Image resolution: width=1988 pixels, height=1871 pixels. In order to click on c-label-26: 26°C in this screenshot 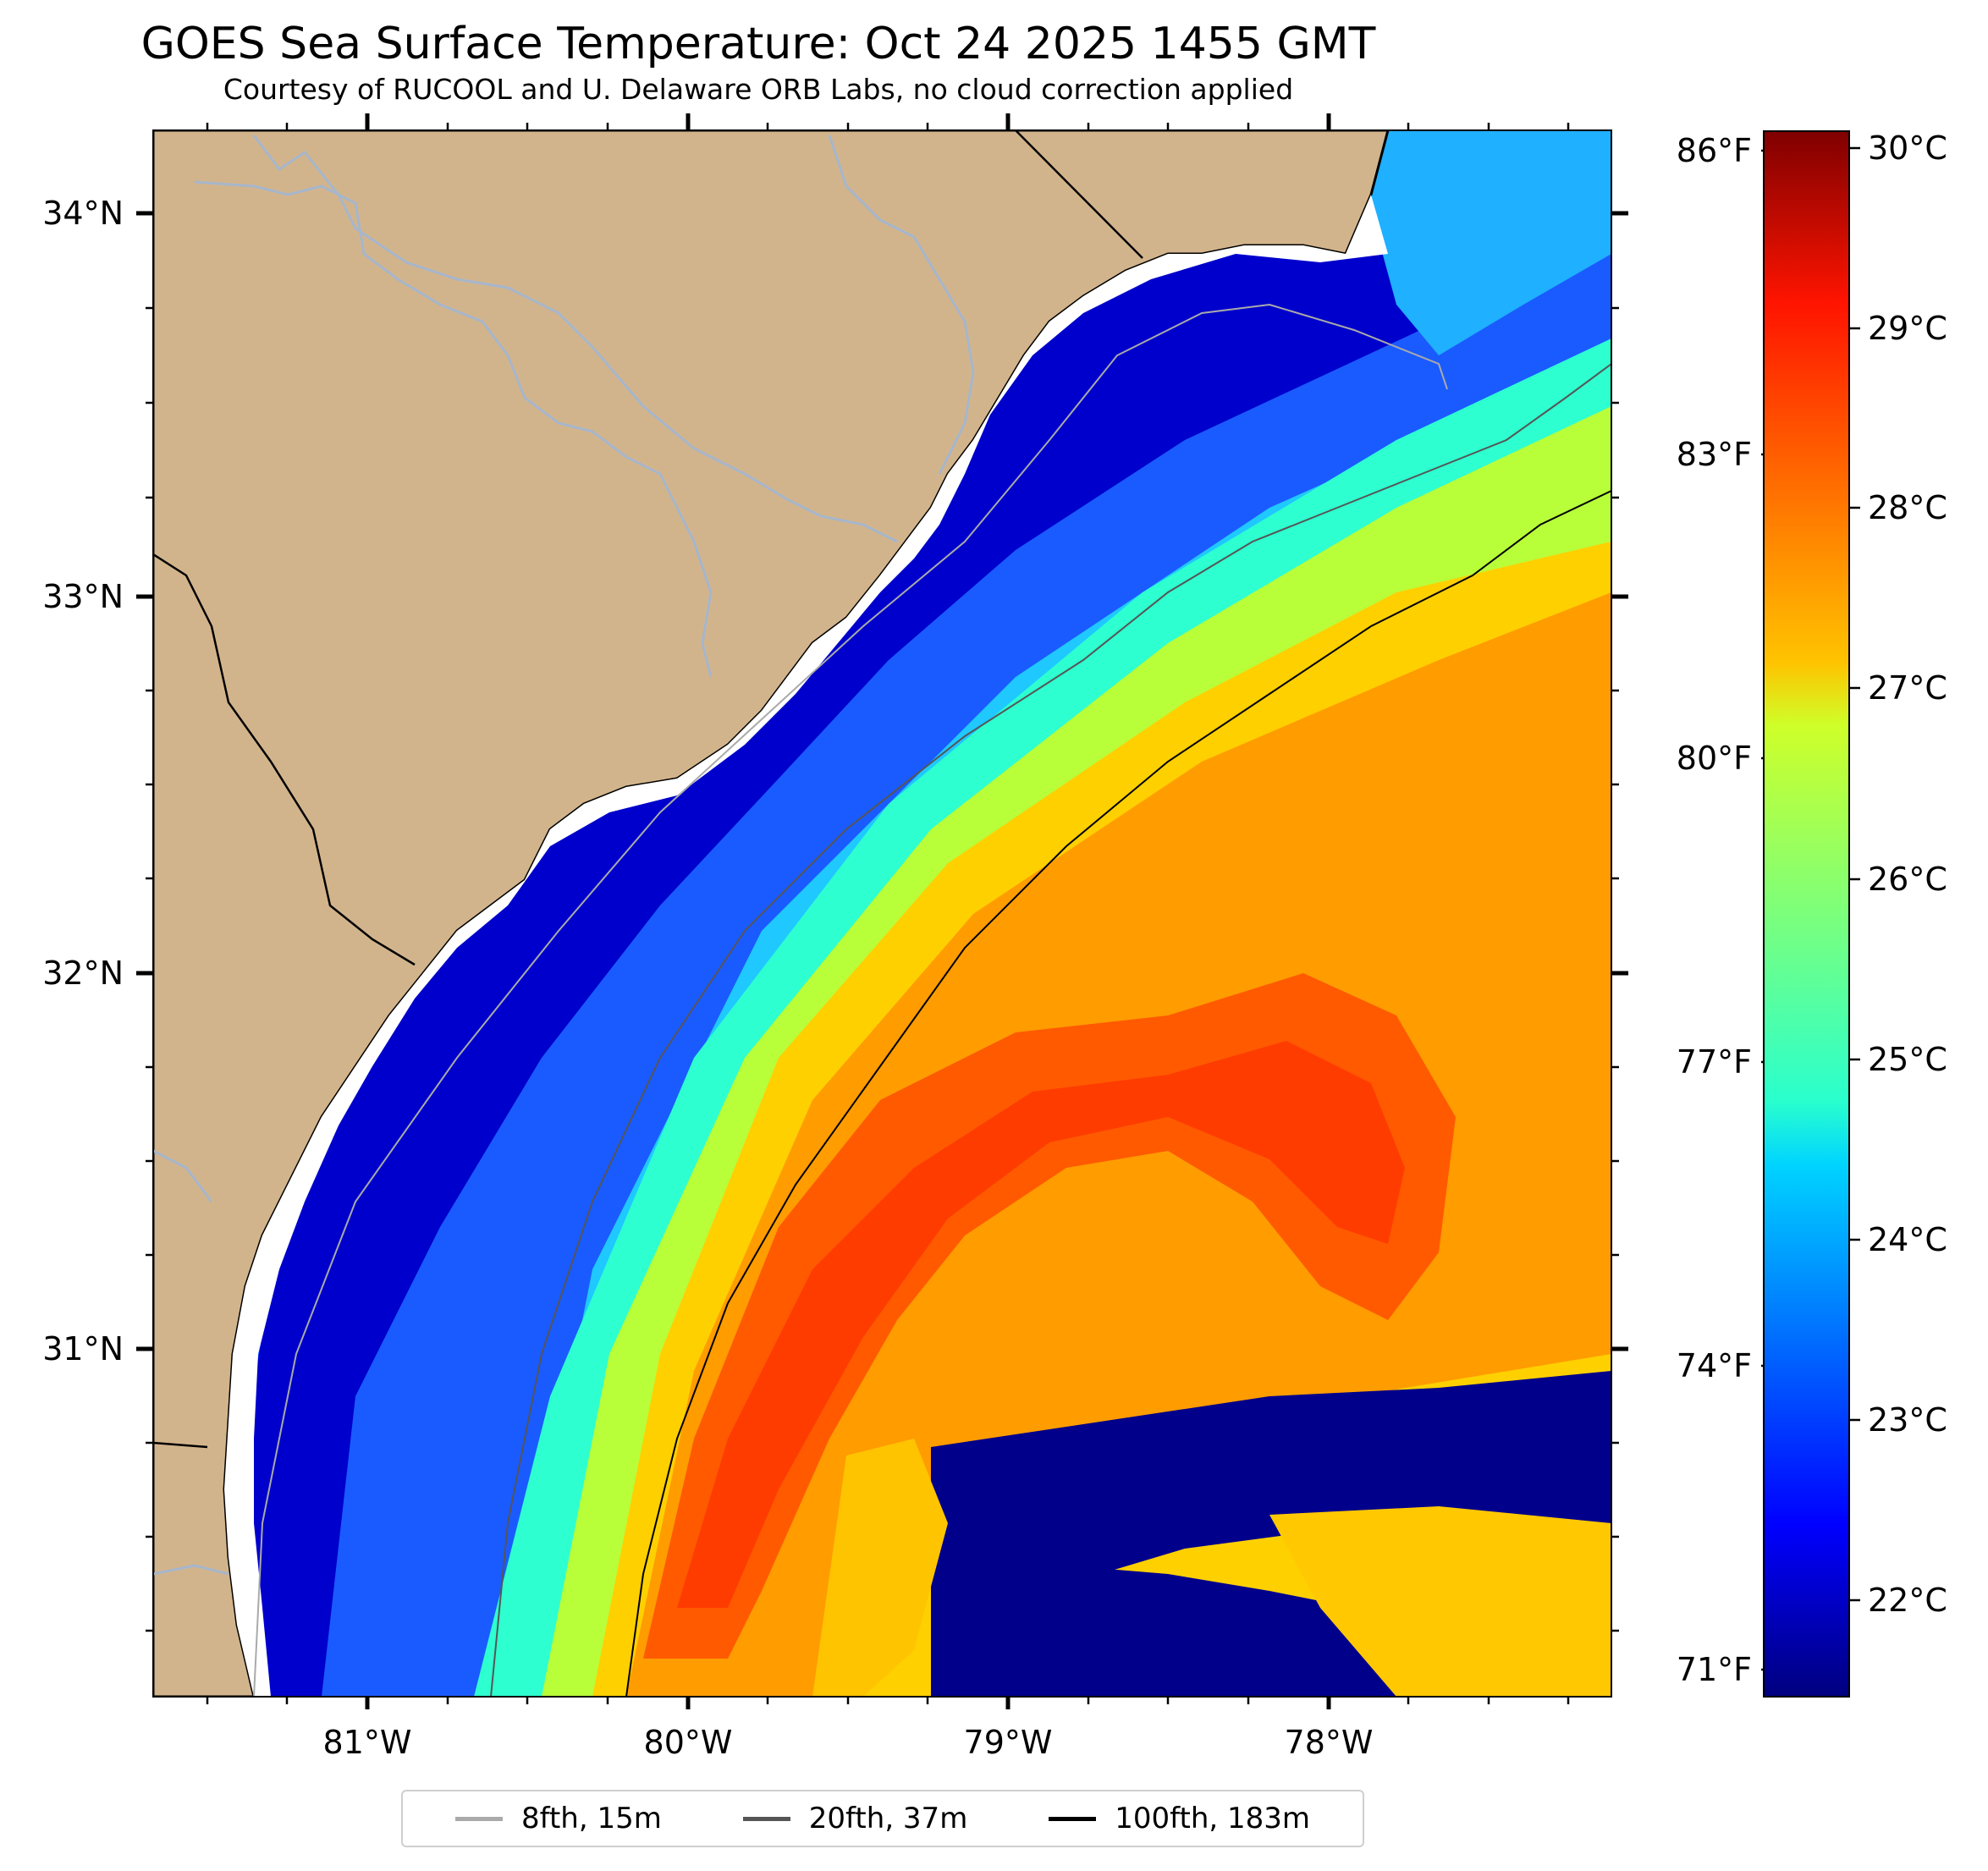, I will do `click(1907, 880)`.